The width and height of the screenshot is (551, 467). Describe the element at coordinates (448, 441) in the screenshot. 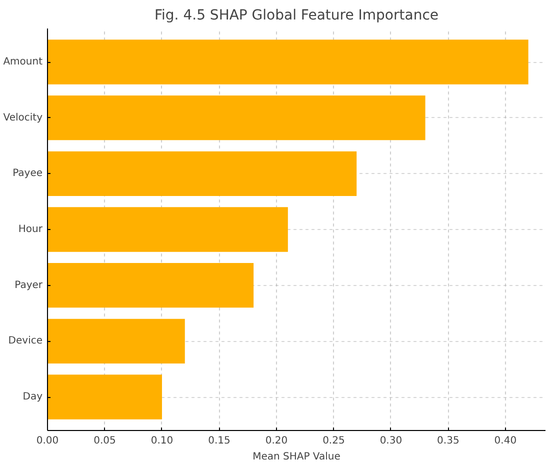

I see `x-tick-label: 0.35` at that location.